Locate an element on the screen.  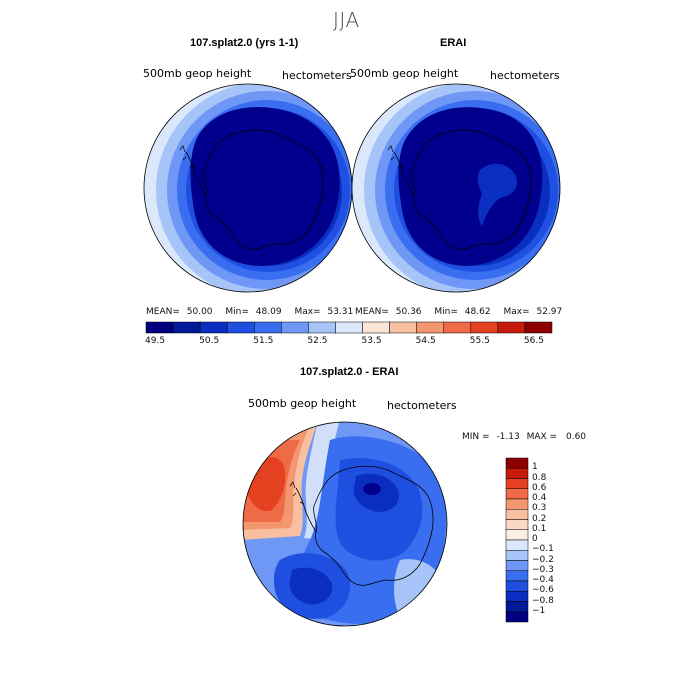
colorbar-difference-tick-label: 0.2 is located at coordinates (539, 518).